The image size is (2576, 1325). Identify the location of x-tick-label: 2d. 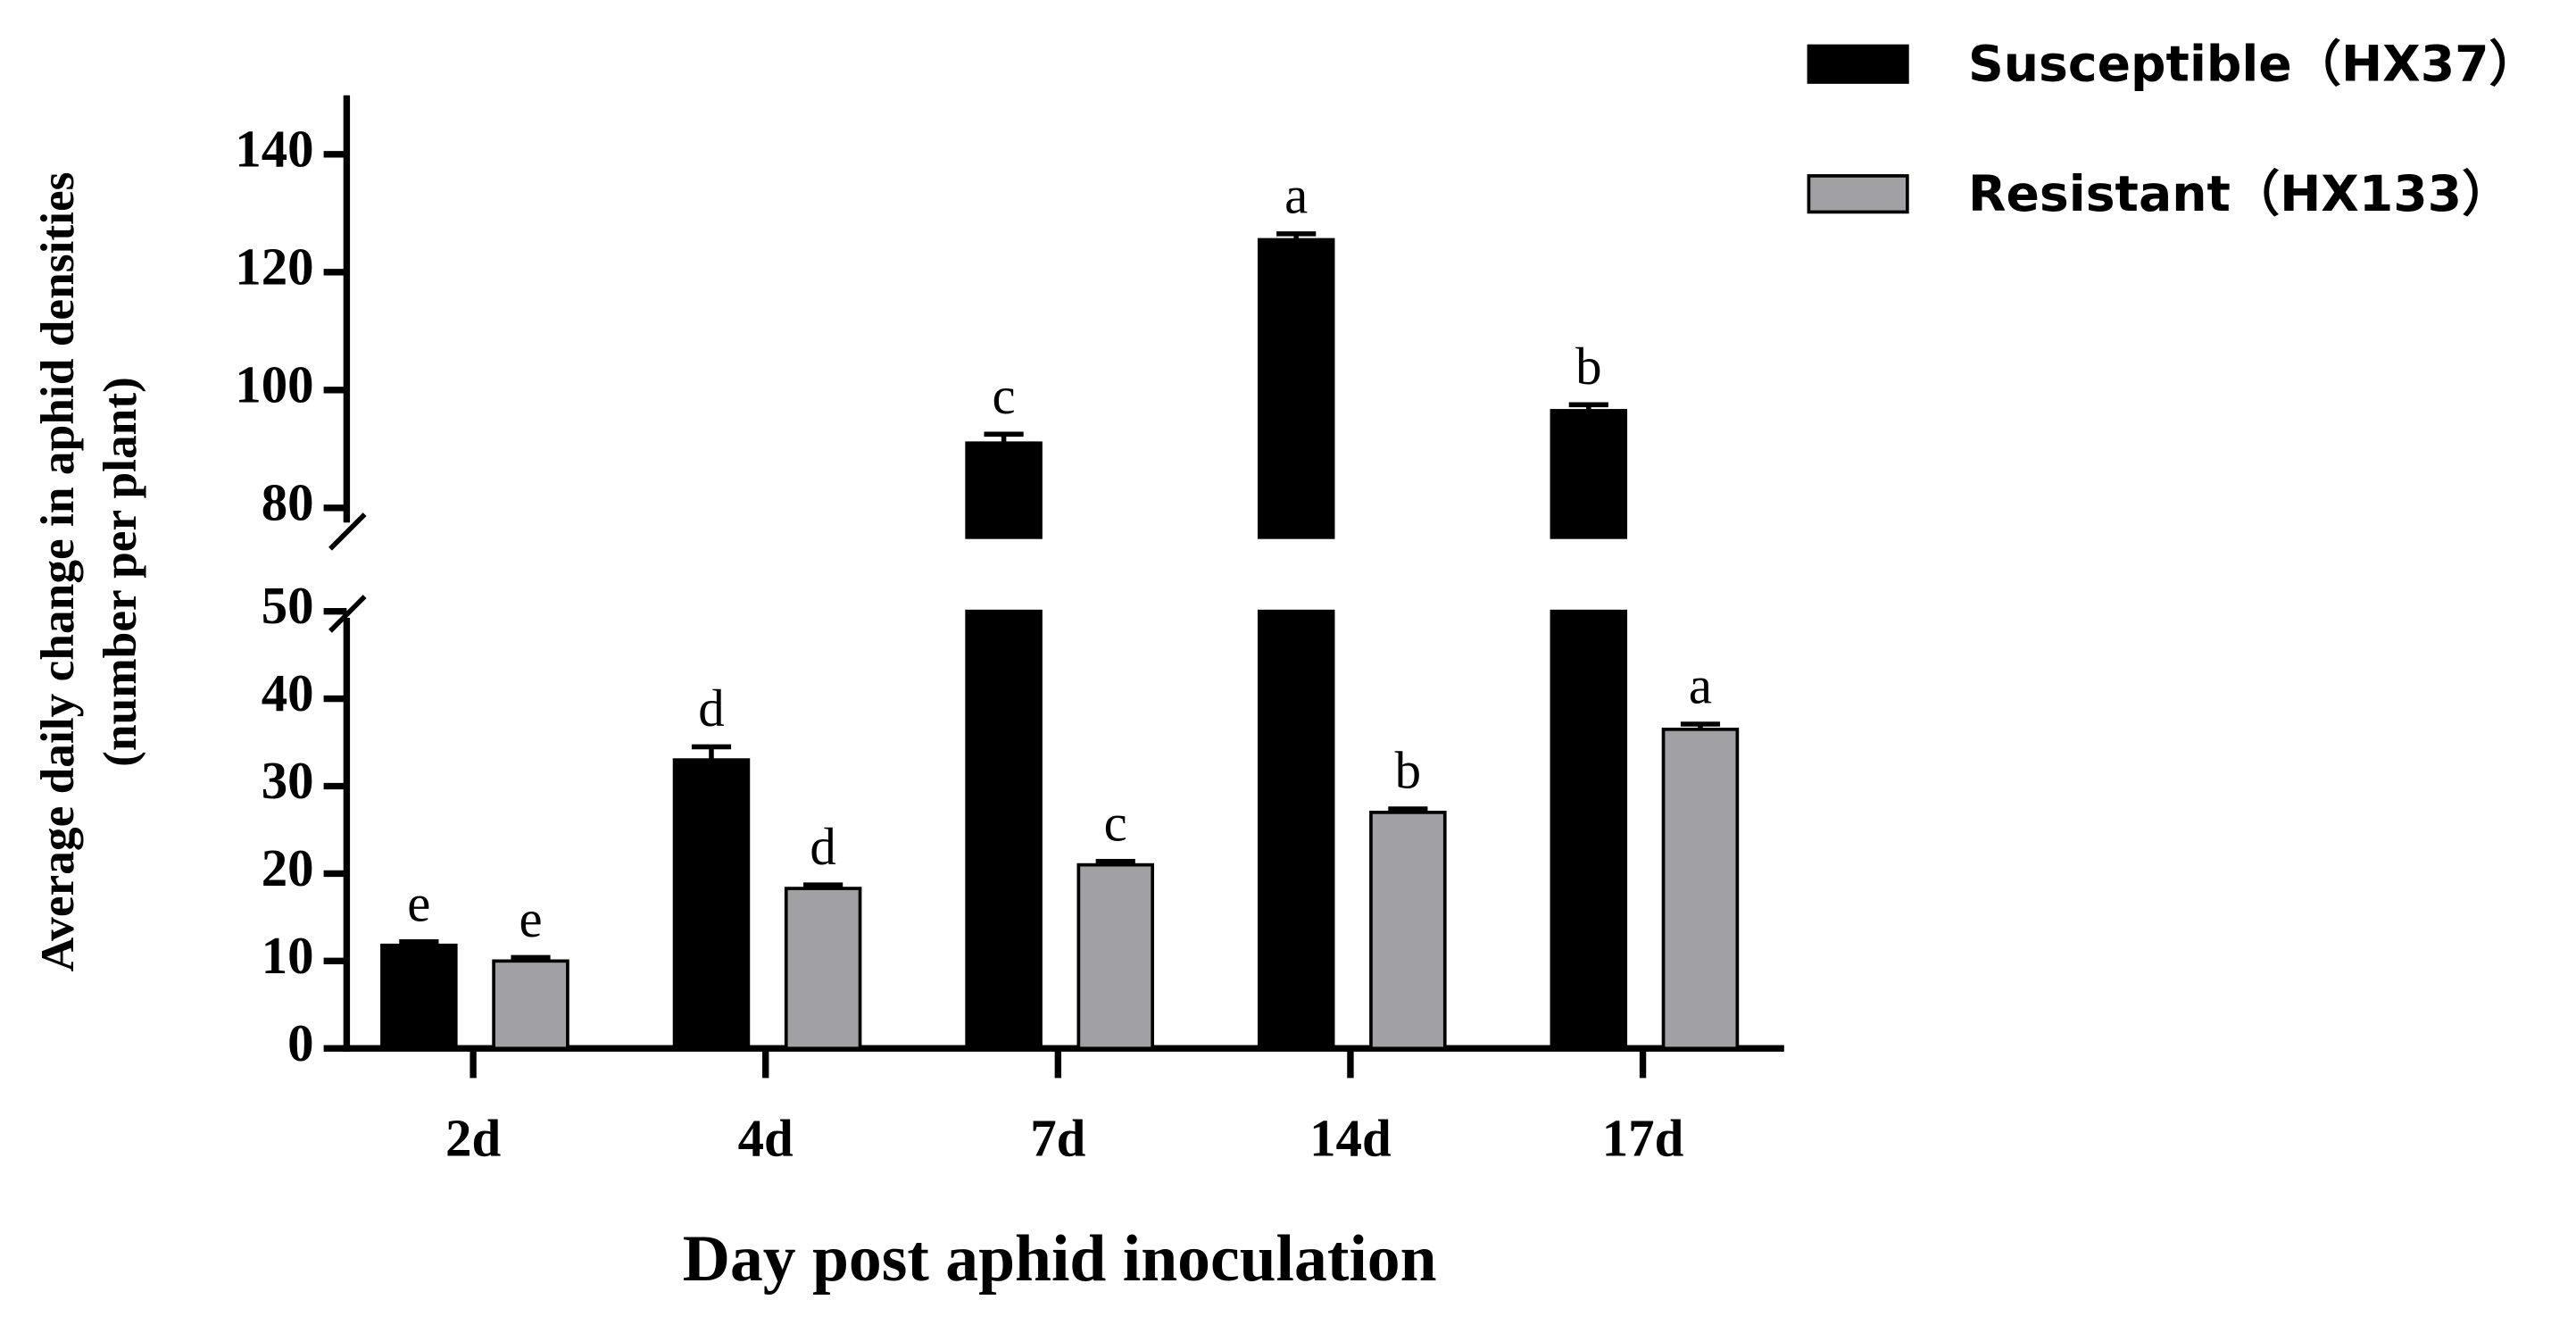
(473, 1139).